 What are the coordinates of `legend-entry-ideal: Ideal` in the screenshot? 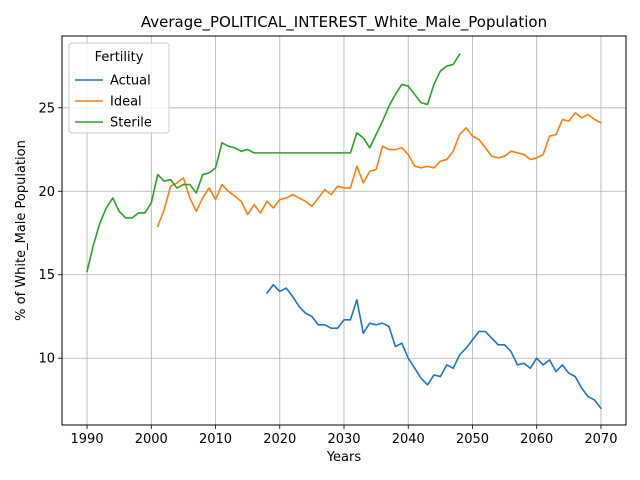 It's located at (108, 102).